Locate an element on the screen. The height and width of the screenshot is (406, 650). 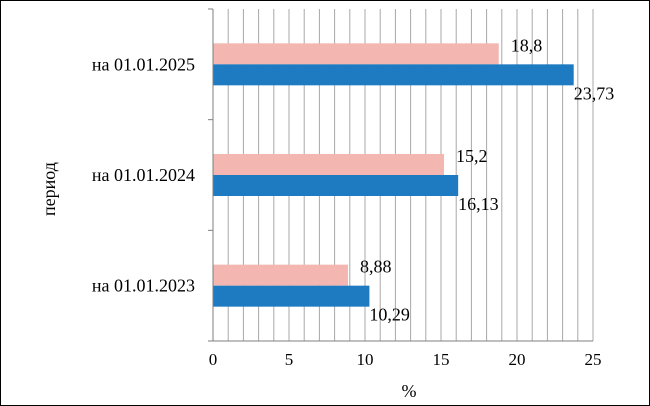
data-label: 10,29 is located at coordinates (389, 315).